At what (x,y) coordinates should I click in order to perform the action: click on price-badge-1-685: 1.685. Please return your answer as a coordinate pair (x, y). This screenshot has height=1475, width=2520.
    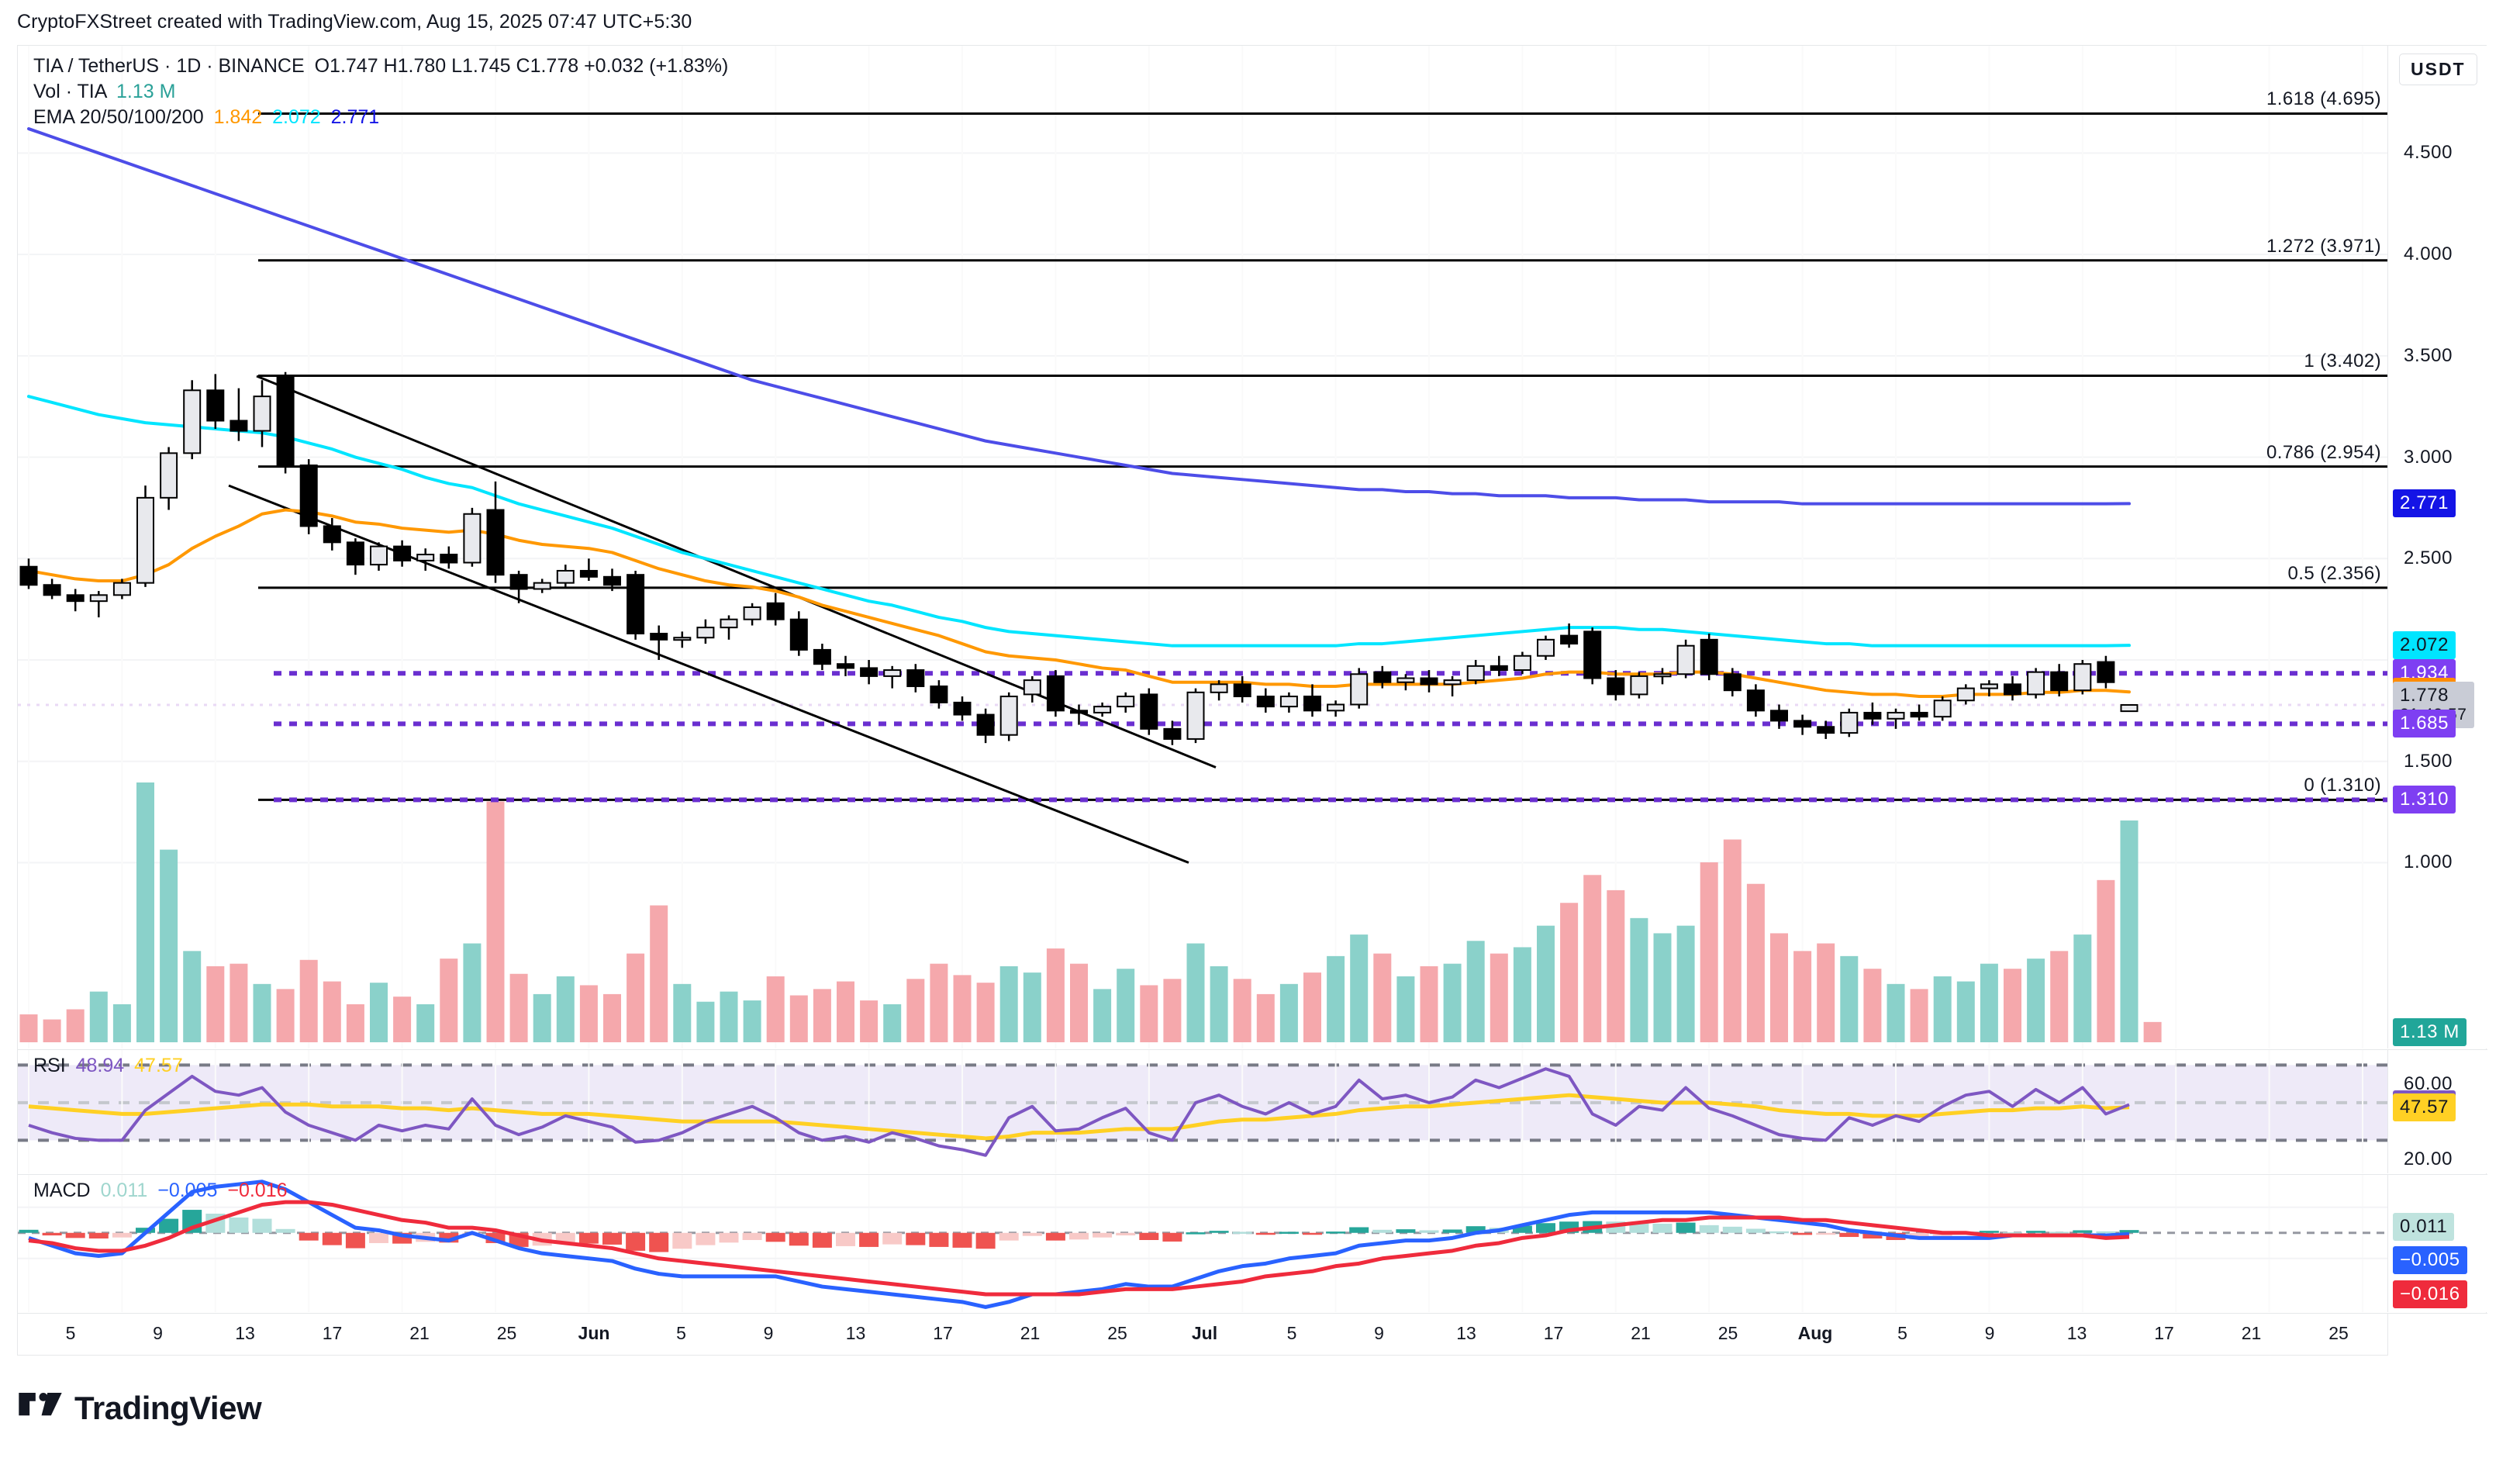
    Looking at the image, I should click on (2424, 724).